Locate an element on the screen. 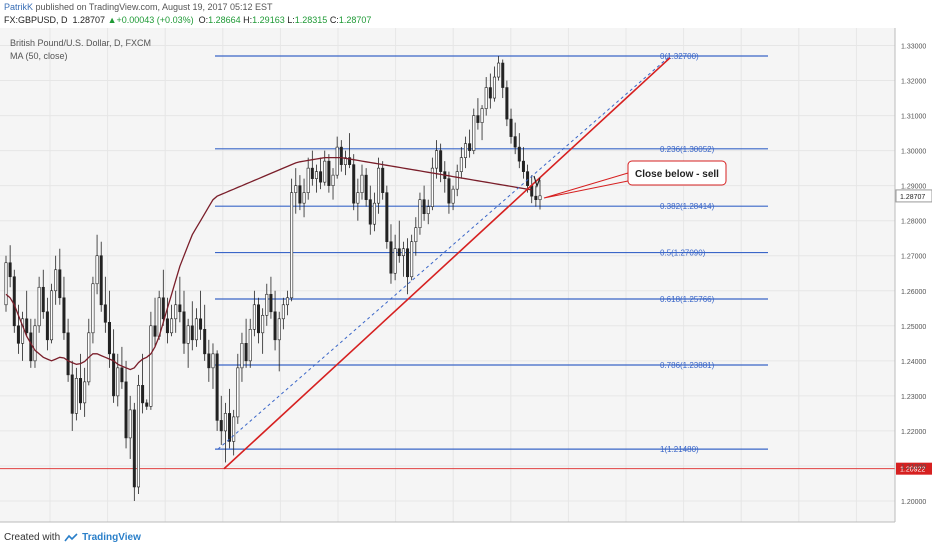  tradingview-logo-icon is located at coordinates (71, 536).